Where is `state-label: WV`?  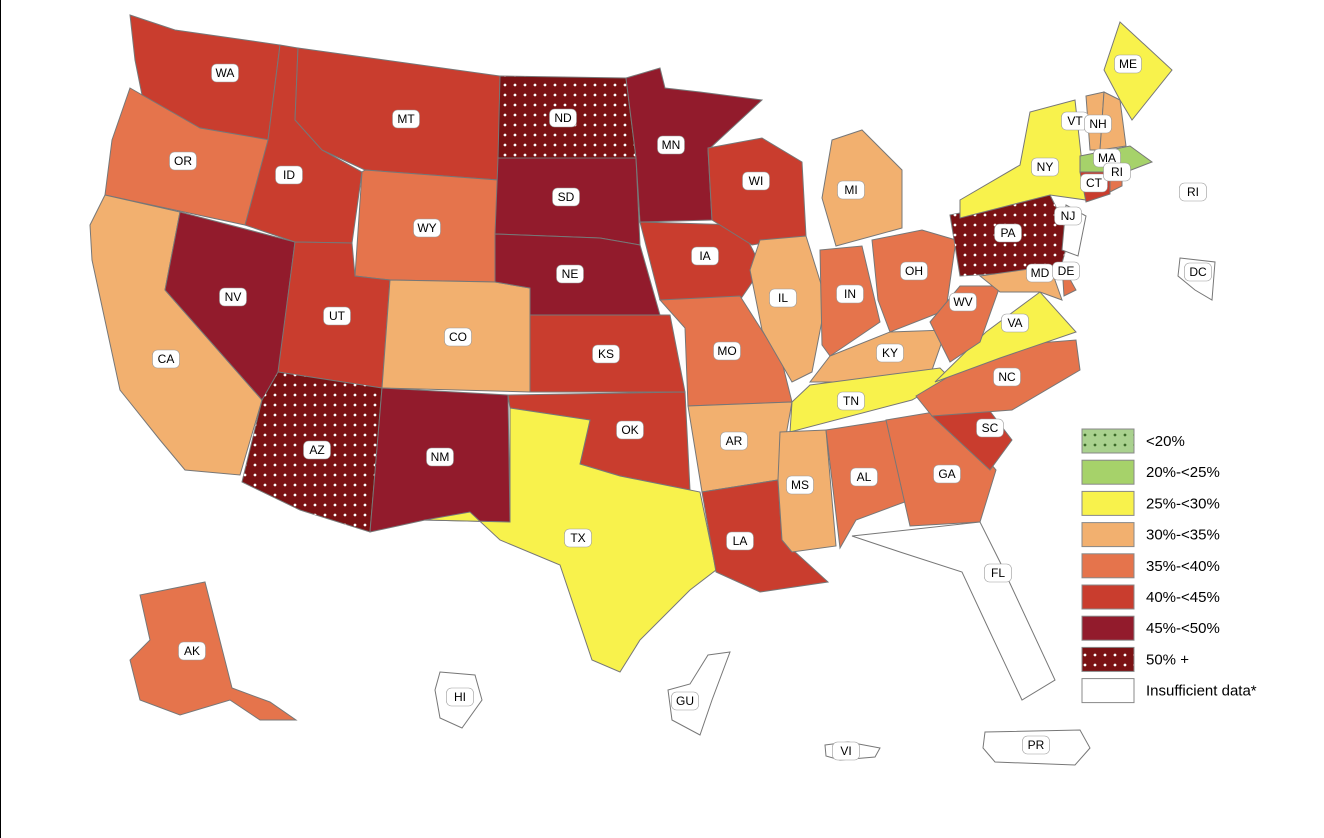
state-label: WV is located at coordinates (962, 302).